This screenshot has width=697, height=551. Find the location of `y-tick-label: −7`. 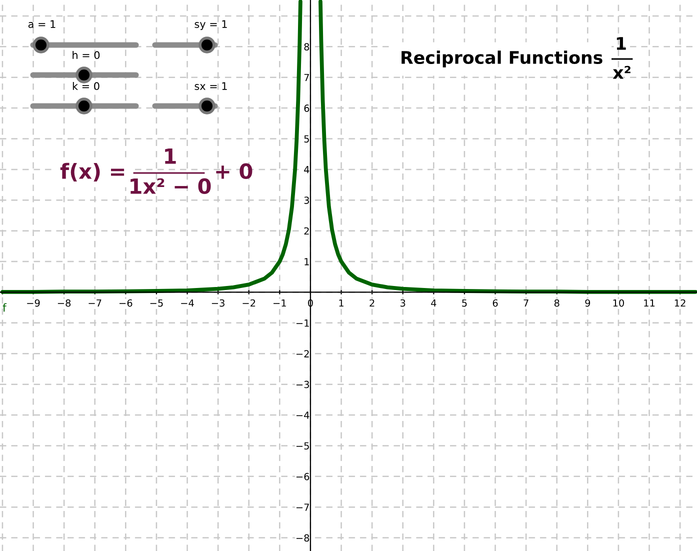

y-tick-label: −7 is located at coordinates (302, 507).